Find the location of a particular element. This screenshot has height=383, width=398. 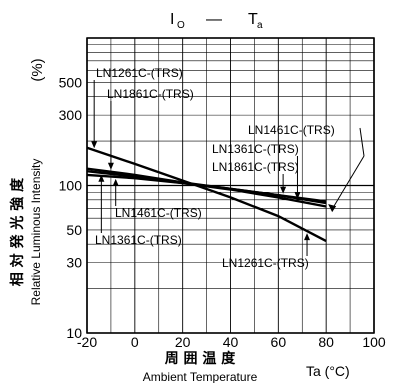

chart-title: I O — T a is located at coordinates (216, 21).